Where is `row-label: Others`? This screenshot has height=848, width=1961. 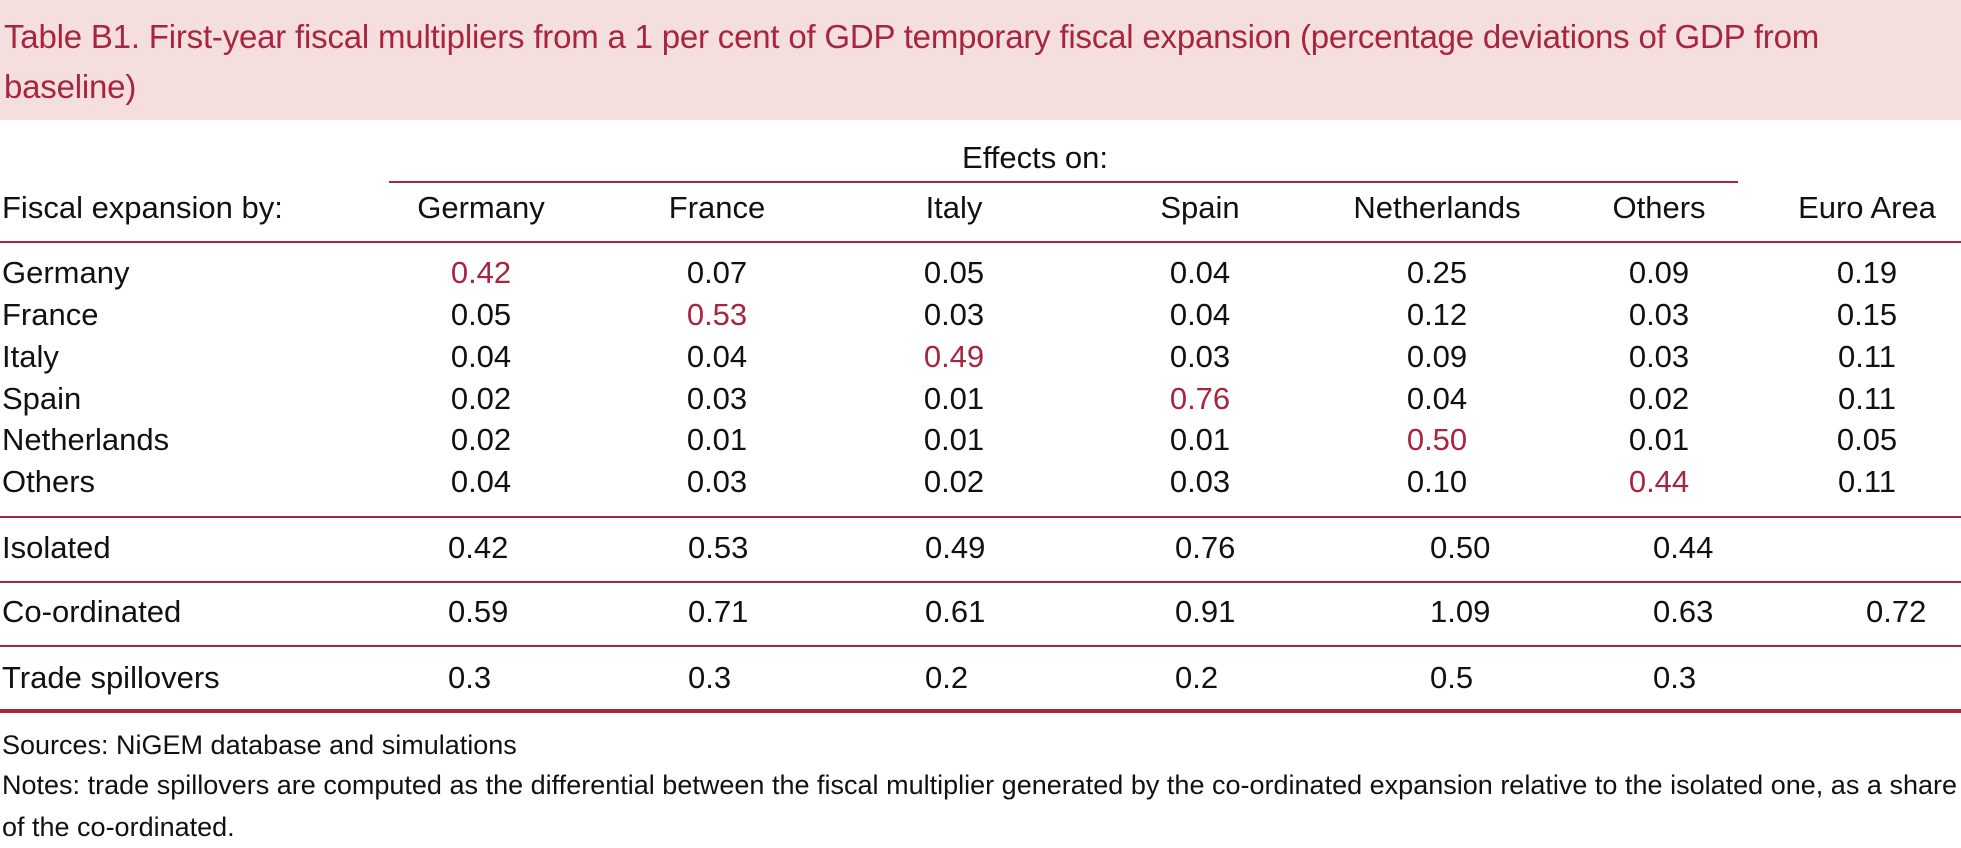 row-label: Others is located at coordinates (49, 481).